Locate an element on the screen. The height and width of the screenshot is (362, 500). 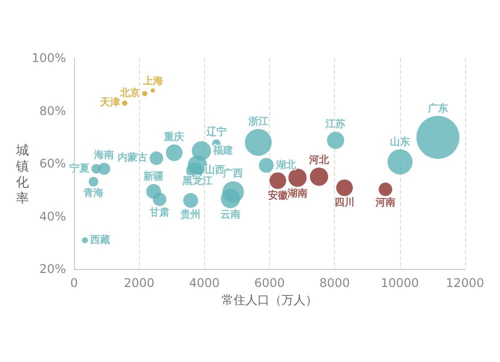
data-label: 江苏 is located at coordinates (335, 124).